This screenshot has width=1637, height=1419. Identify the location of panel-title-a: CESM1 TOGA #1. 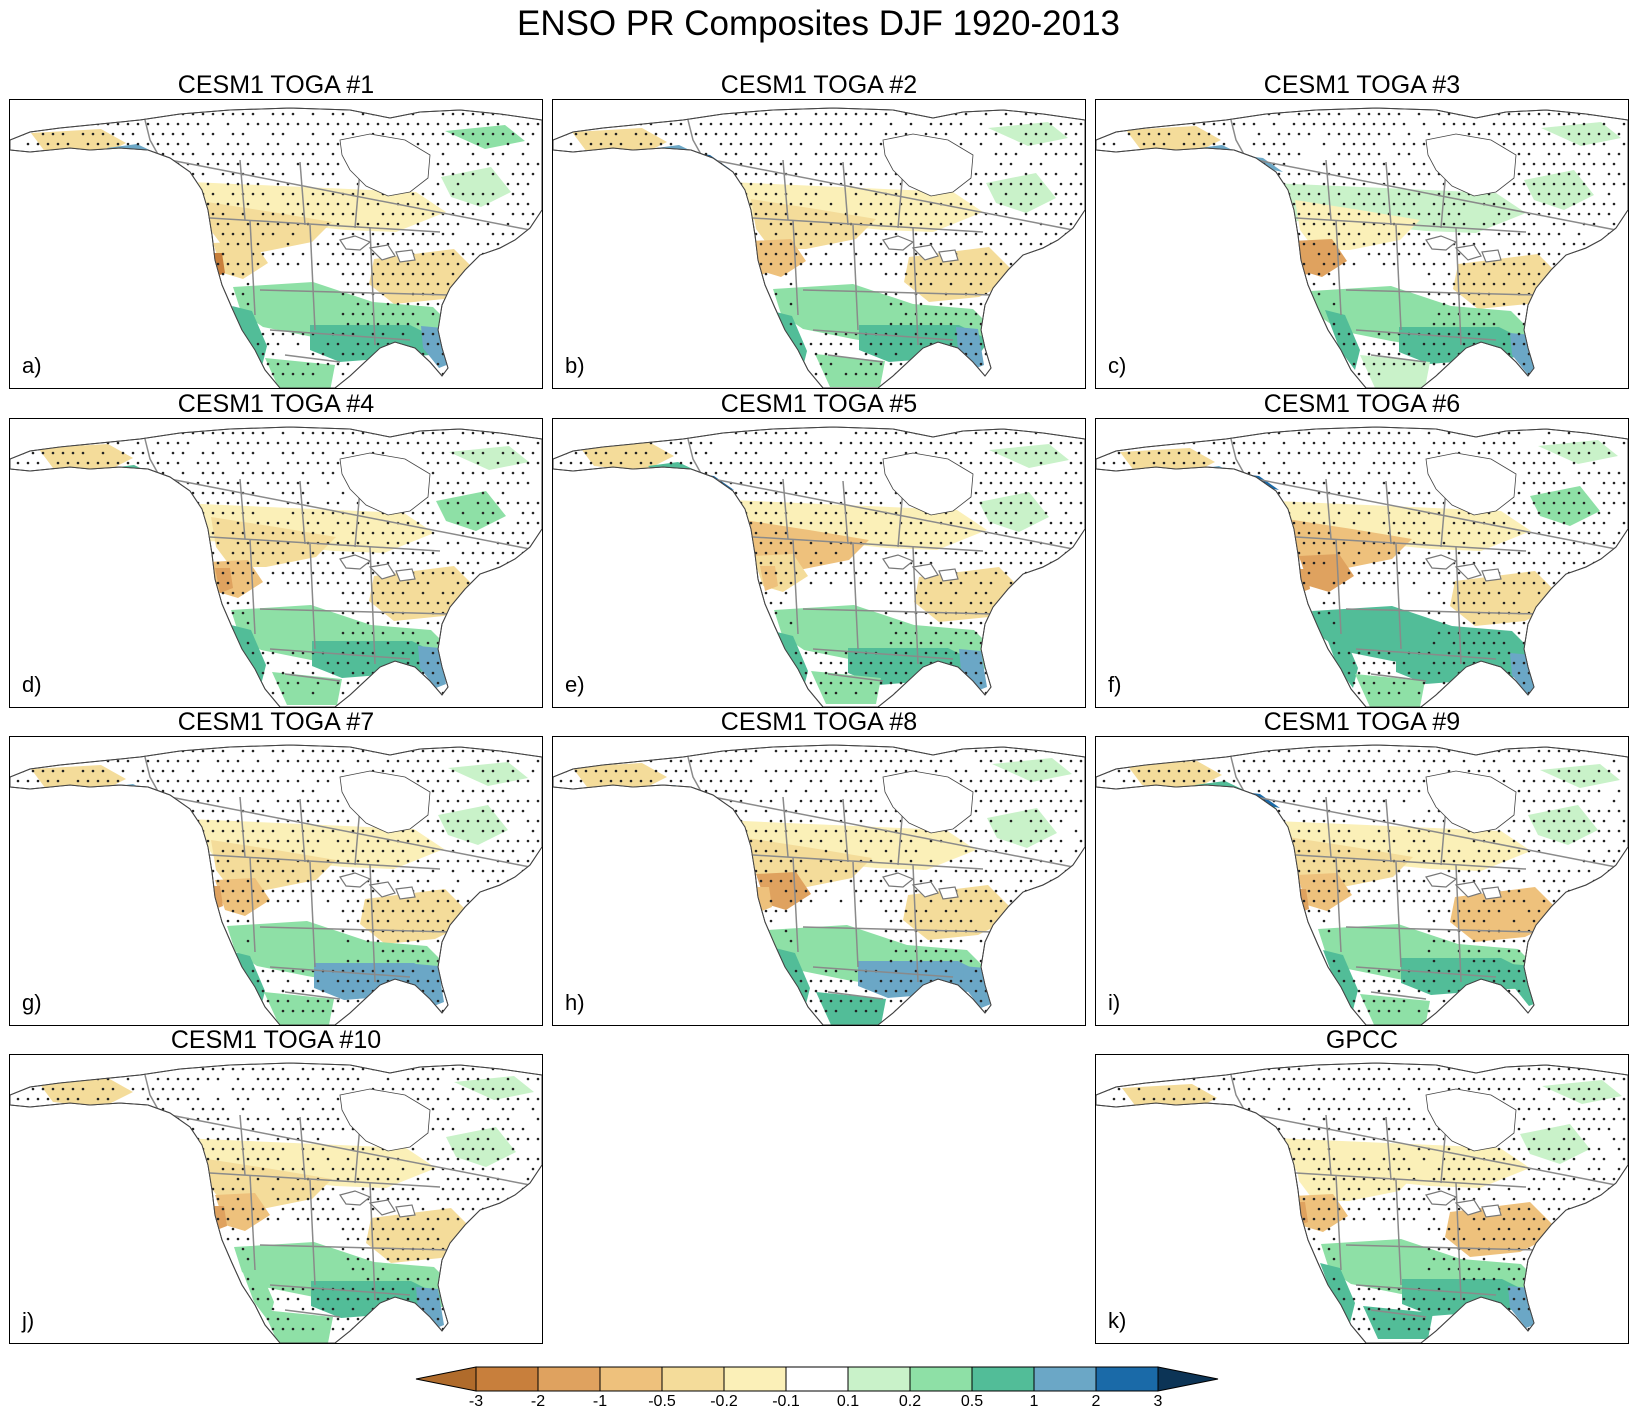
(276, 85).